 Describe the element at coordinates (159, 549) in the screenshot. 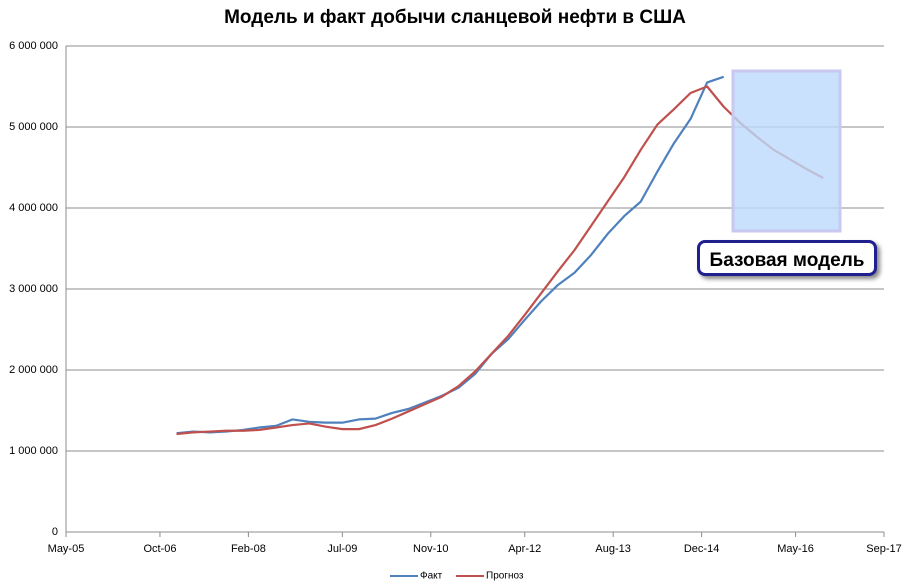

I see `x-tick-label: Oct-06` at that location.